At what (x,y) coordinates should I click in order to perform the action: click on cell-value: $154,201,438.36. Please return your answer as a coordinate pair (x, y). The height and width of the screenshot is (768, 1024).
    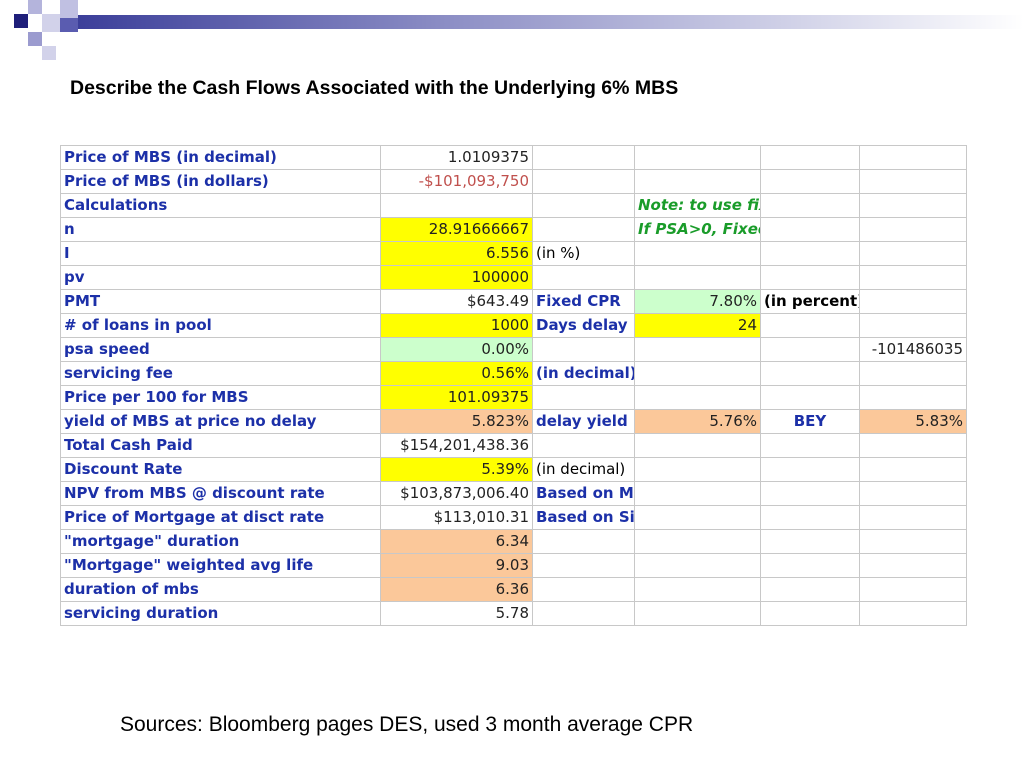
    Looking at the image, I should click on (456, 445).